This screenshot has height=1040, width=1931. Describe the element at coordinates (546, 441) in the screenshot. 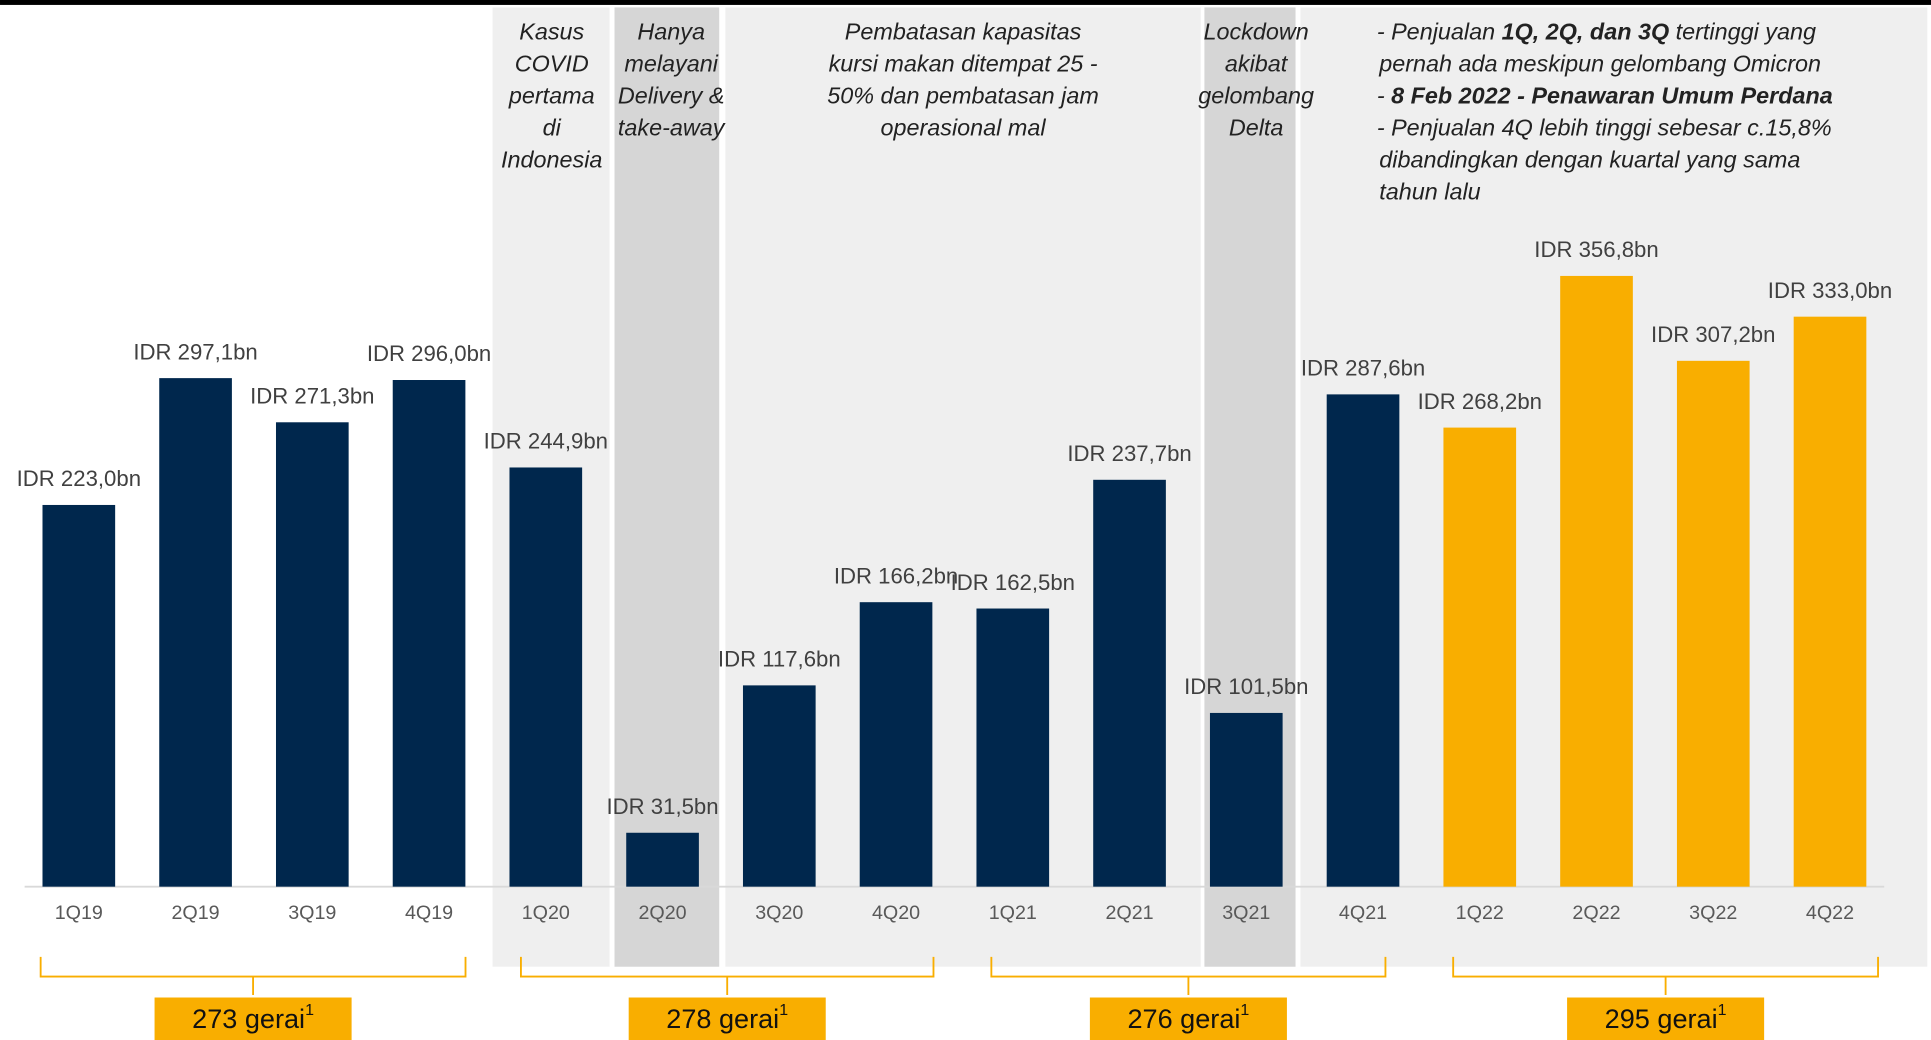

I see `value-label: IDR 244,9bn` at that location.